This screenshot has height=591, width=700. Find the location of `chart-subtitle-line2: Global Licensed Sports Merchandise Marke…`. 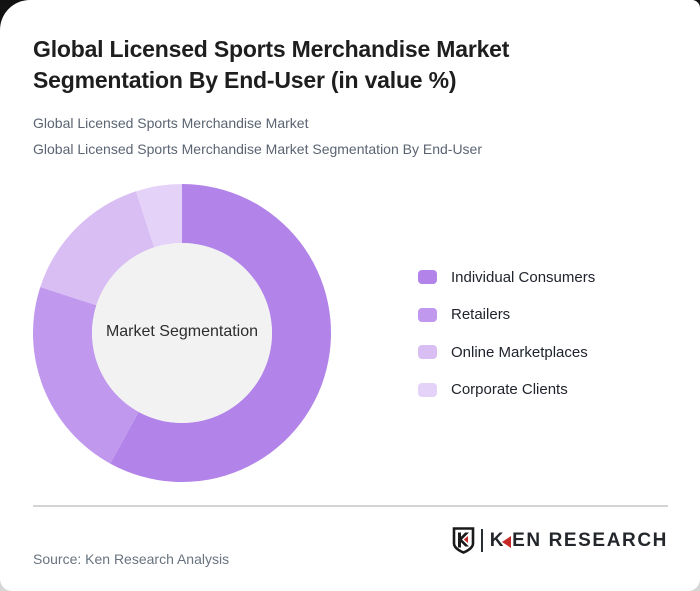

chart-subtitle-line2: Global Licensed Sports Merchandise Marke… is located at coordinates (257, 149).